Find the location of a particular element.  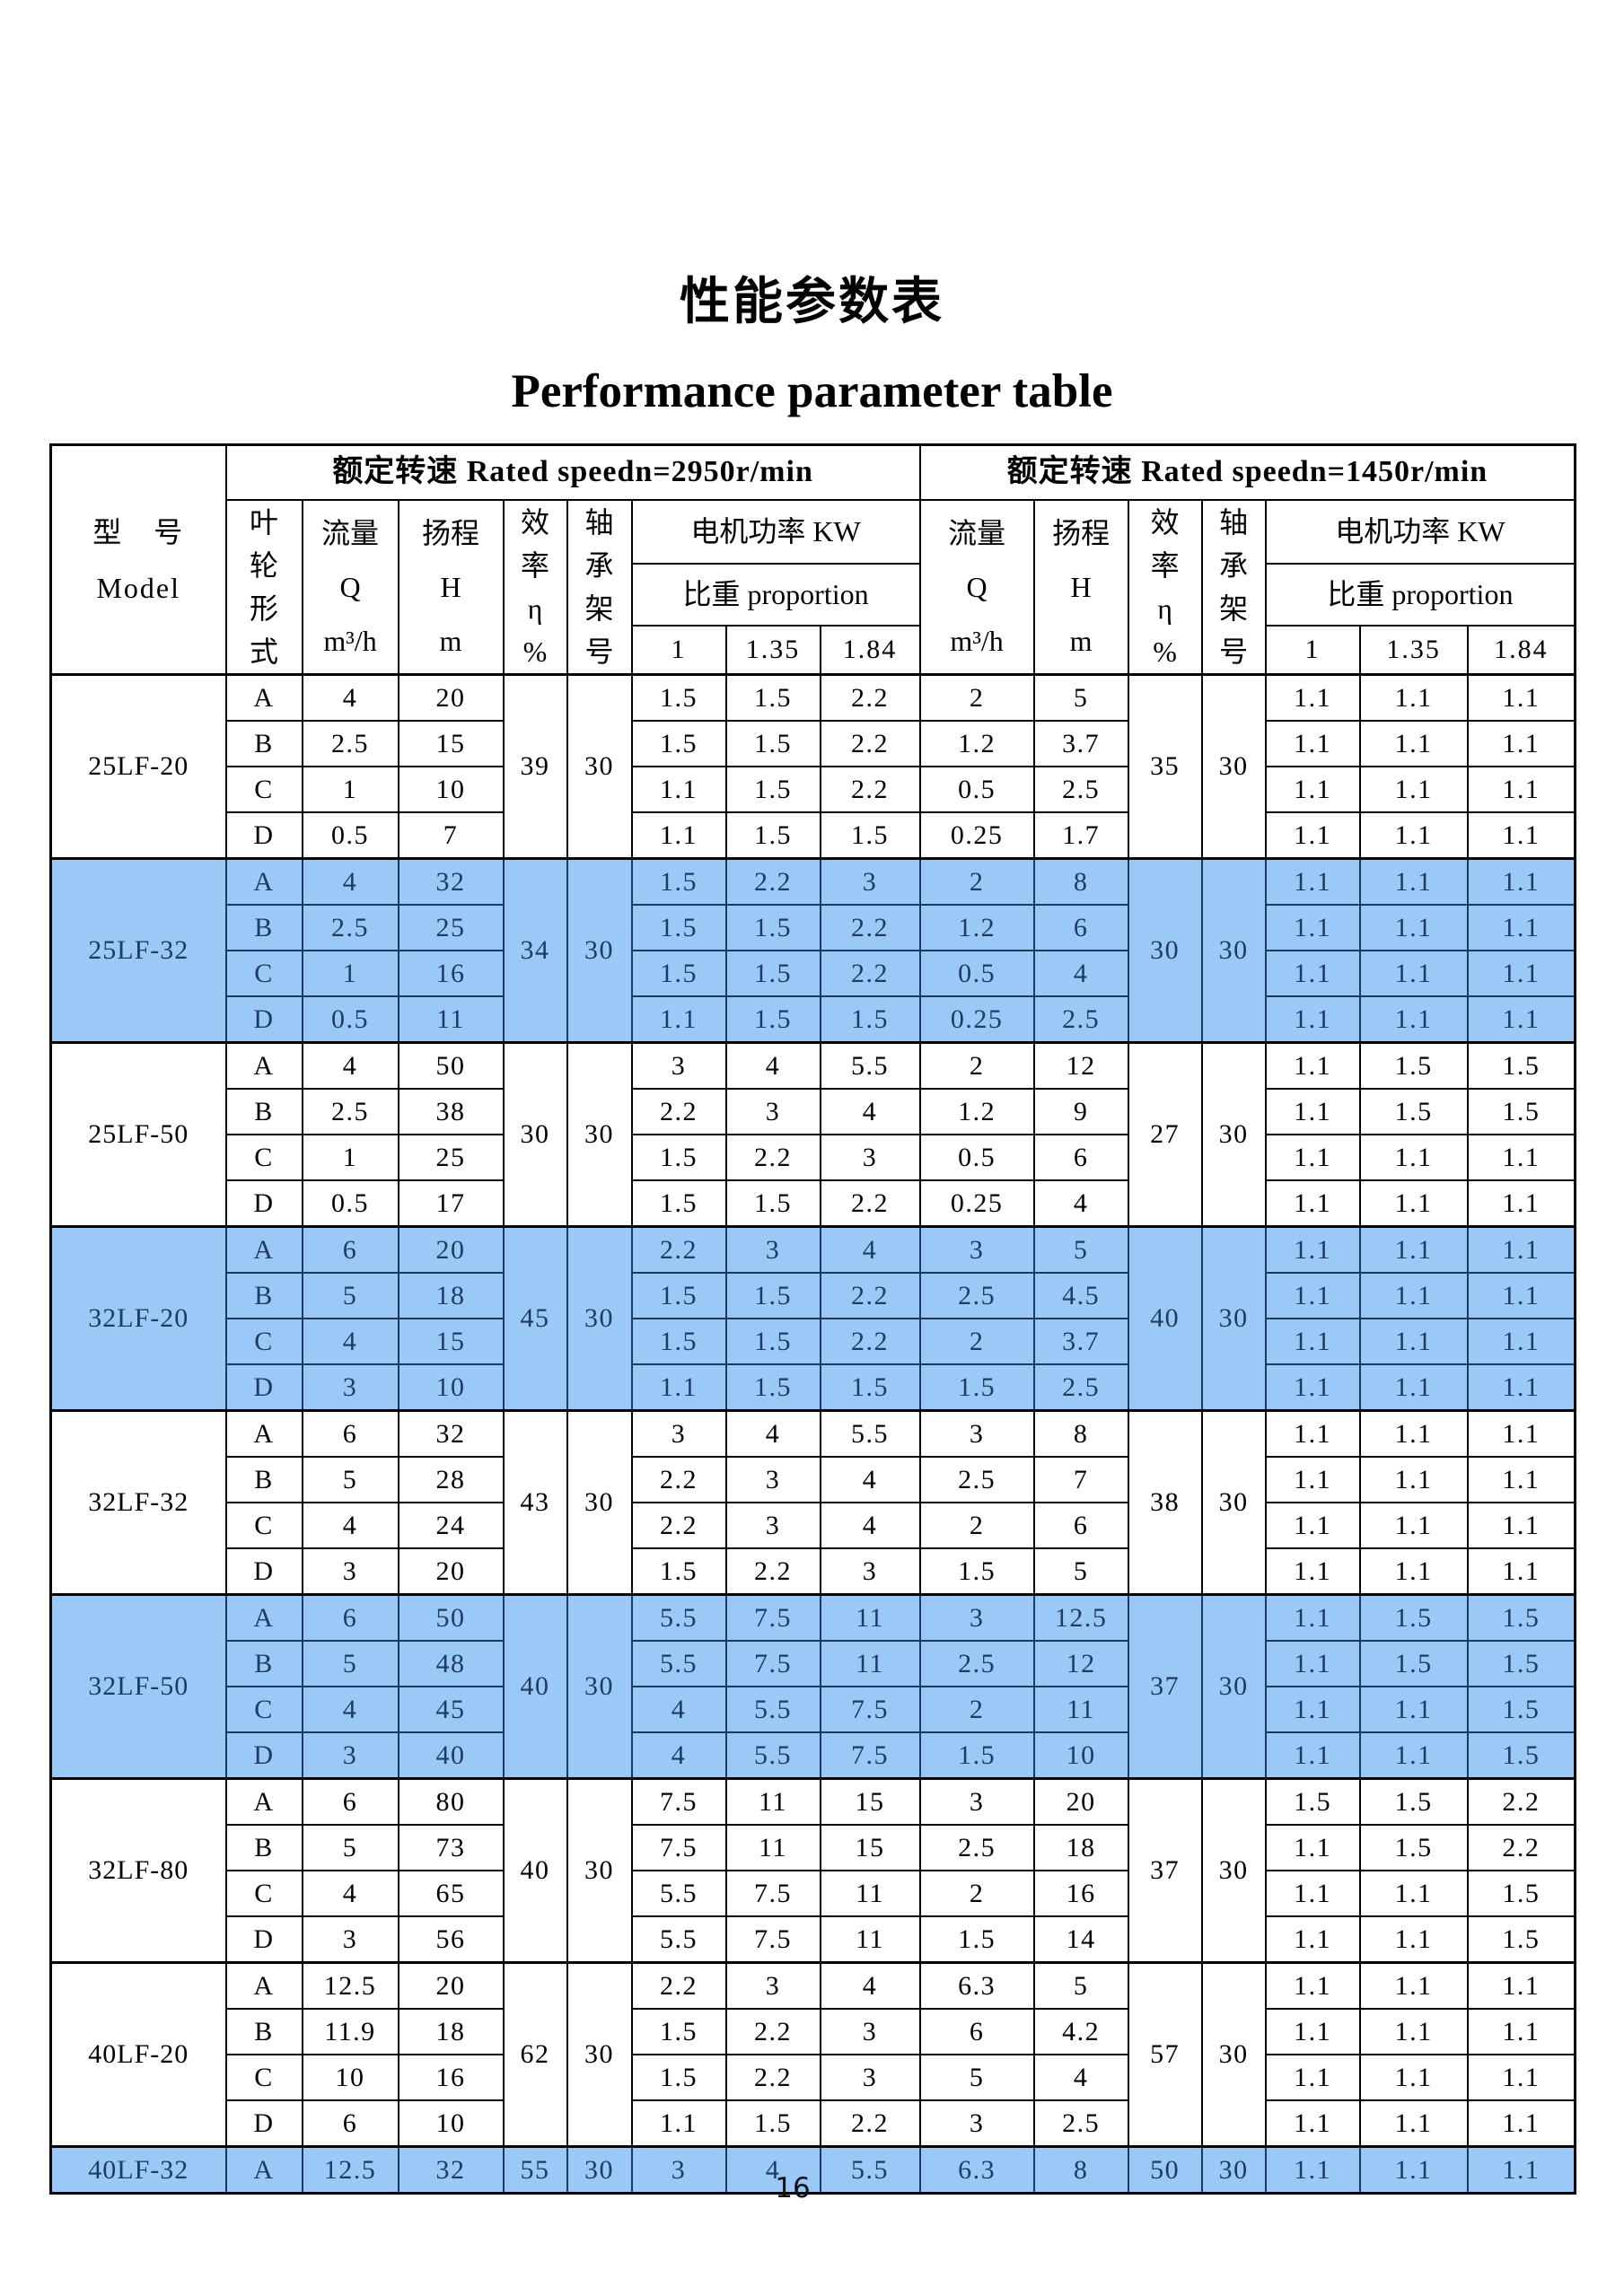

cell-head-2950: 65 is located at coordinates (451, 1893).